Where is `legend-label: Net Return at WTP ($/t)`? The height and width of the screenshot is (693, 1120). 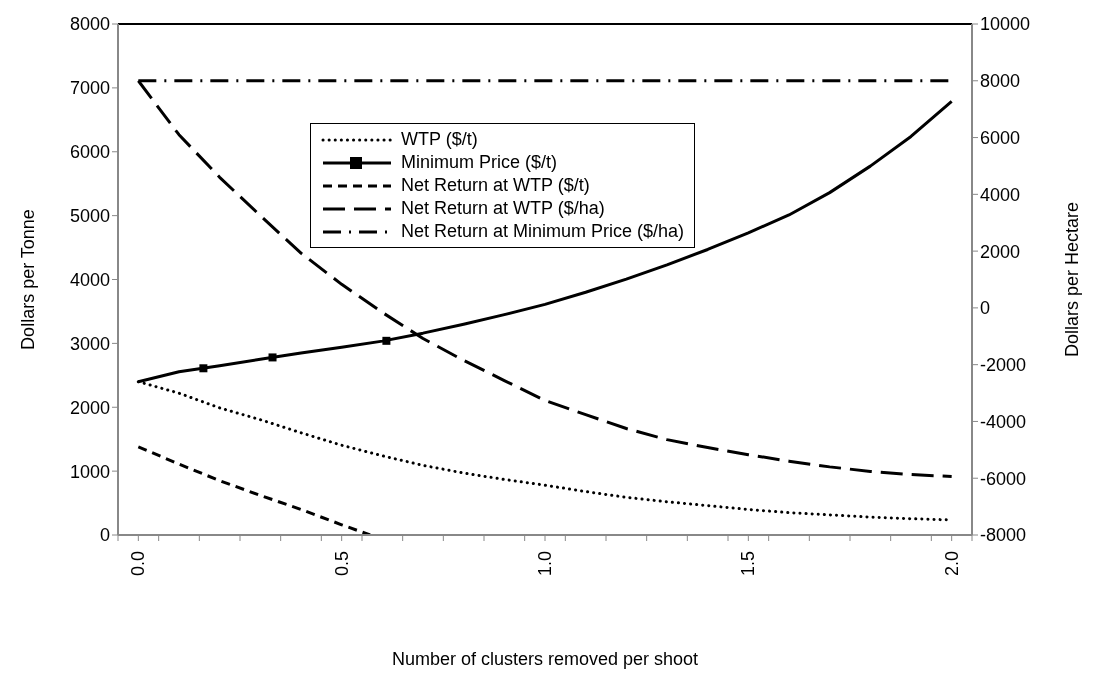
legend-label: Net Return at WTP ($/t) is located at coordinates (495, 185).